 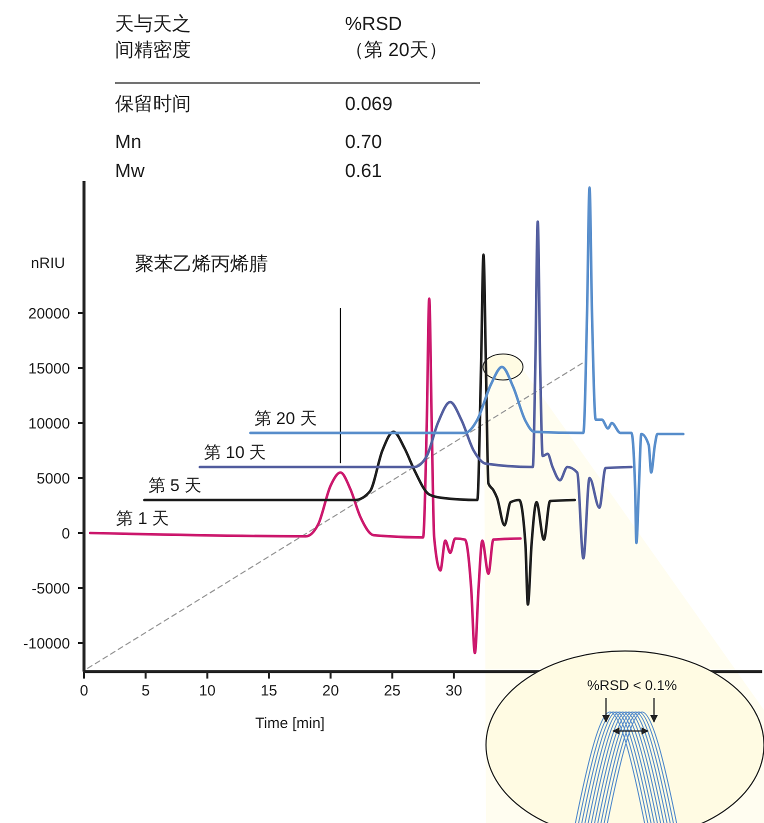 What do you see at coordinates (392, 691) in the screenshot?
I see `x-tick-label: 25` at bounding box center [392, 691].